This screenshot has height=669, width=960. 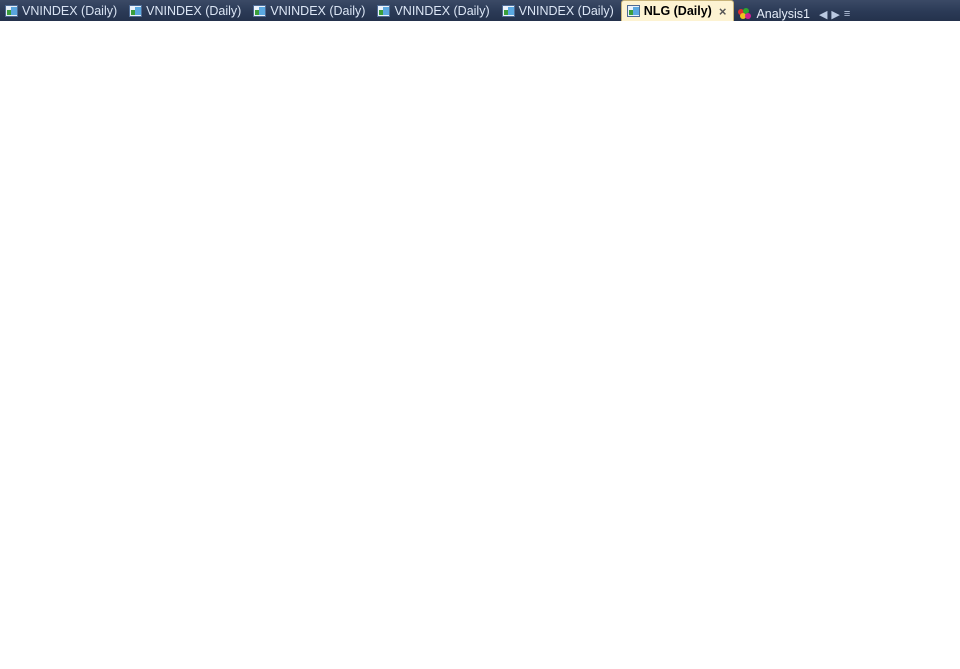 What do you see at coordinates (745, 14) in the screenshot?
I see `palette-icon` at bounding box center [745, 14].